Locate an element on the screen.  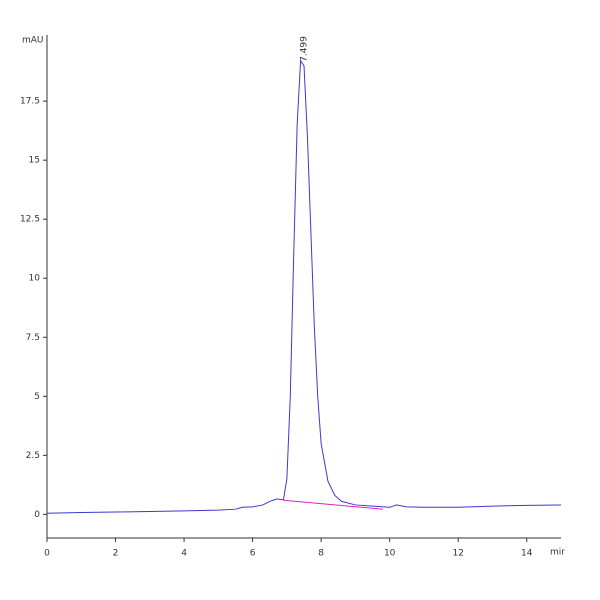
x-tick-label: 14 is located at coordinates (527, 554).